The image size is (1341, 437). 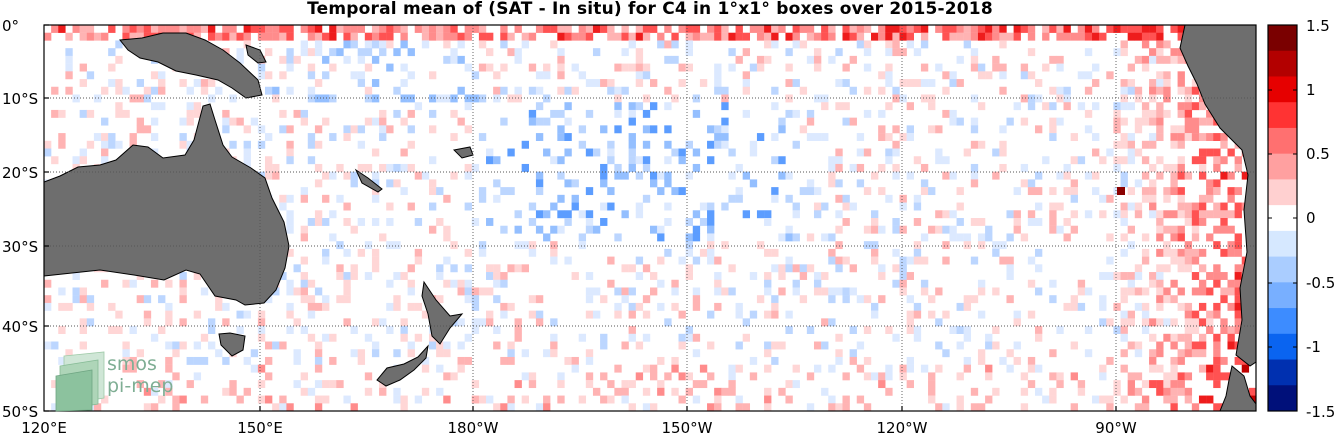 I want to click on logo-text-pi-mep: pi-mep, so click(x=140, y=386).